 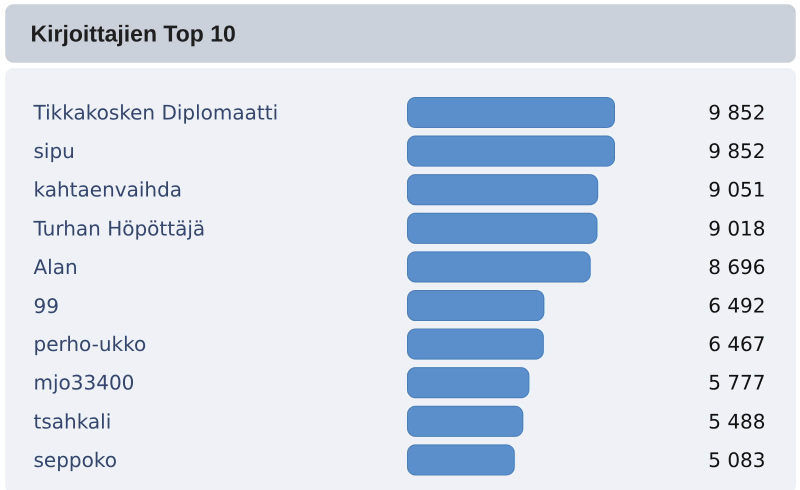 I want to click on y-tick-label: kahtaenvaihda, so click(x=108, y=190).